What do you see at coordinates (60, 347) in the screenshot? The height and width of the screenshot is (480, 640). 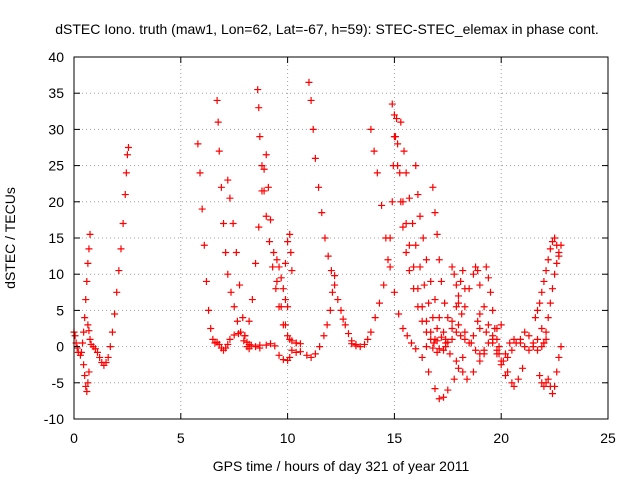 I see `y-tick-label: 0` at bounding box center [60, 347].